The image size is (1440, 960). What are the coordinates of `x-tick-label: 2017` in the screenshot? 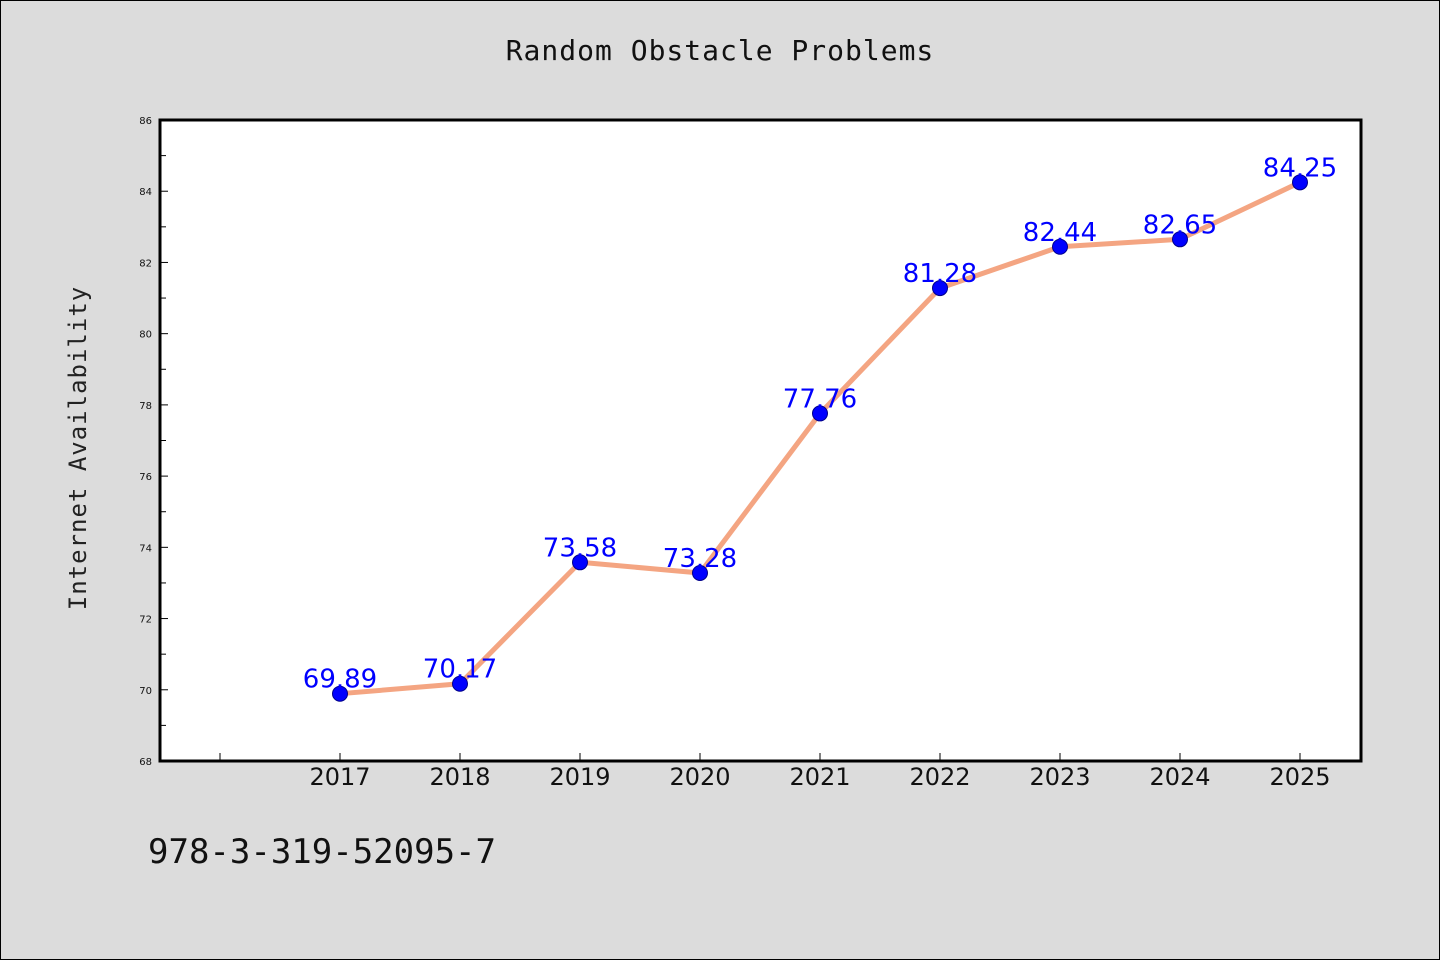 It's located at (339, 777).